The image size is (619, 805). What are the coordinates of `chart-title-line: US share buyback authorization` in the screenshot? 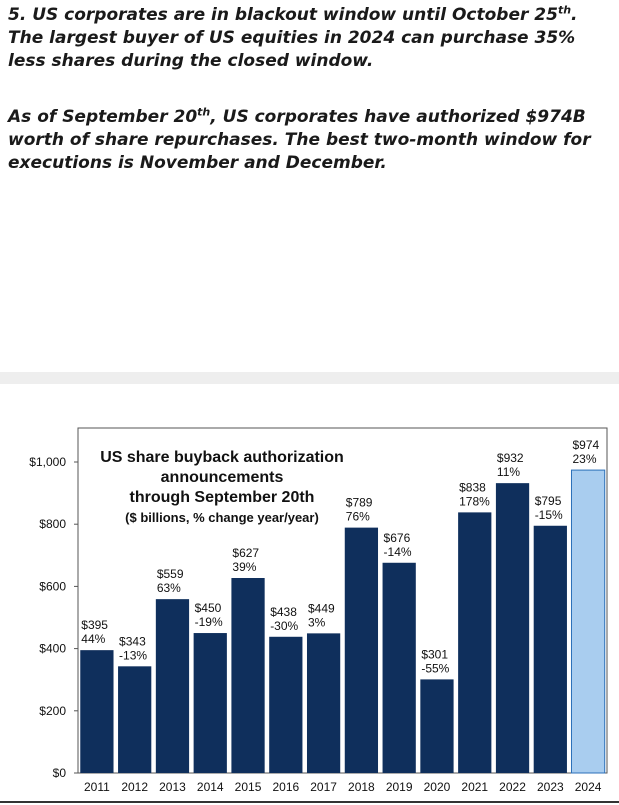 It's located at (222, 457).